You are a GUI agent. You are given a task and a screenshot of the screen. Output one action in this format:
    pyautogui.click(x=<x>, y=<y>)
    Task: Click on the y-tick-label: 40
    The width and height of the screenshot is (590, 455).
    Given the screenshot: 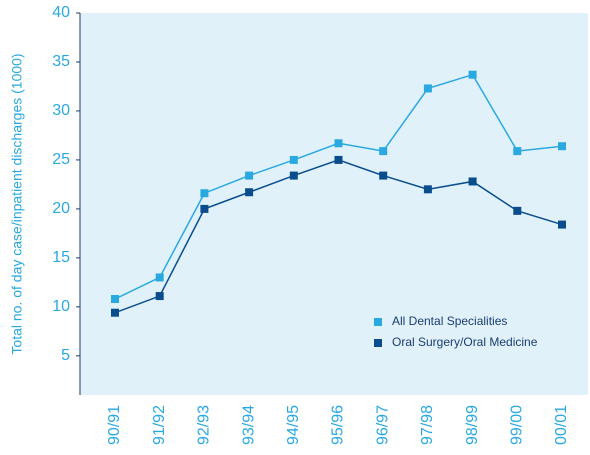 What is the action you would take?
    pyautogui.click(x=61, y=12)
    